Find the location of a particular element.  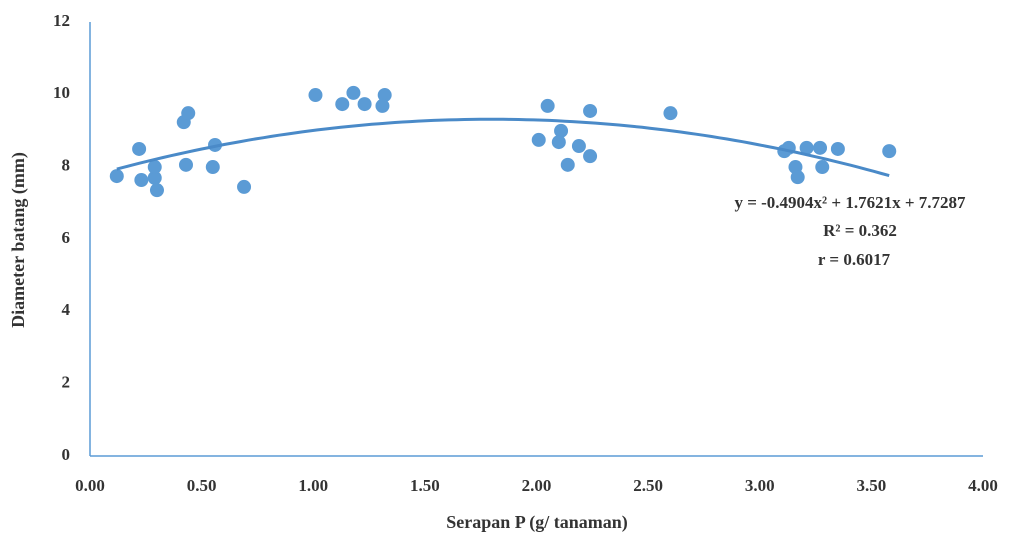

r-squared: R² = 0.362 is located at coordinates (860, 230).